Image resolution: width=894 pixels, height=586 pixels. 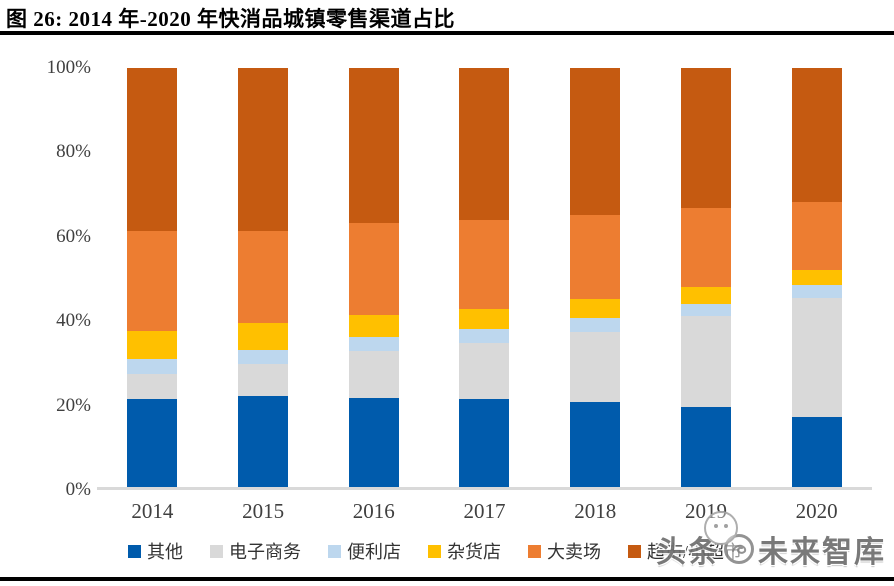 I want to click on bar-2017, so click(x=484, y=277).